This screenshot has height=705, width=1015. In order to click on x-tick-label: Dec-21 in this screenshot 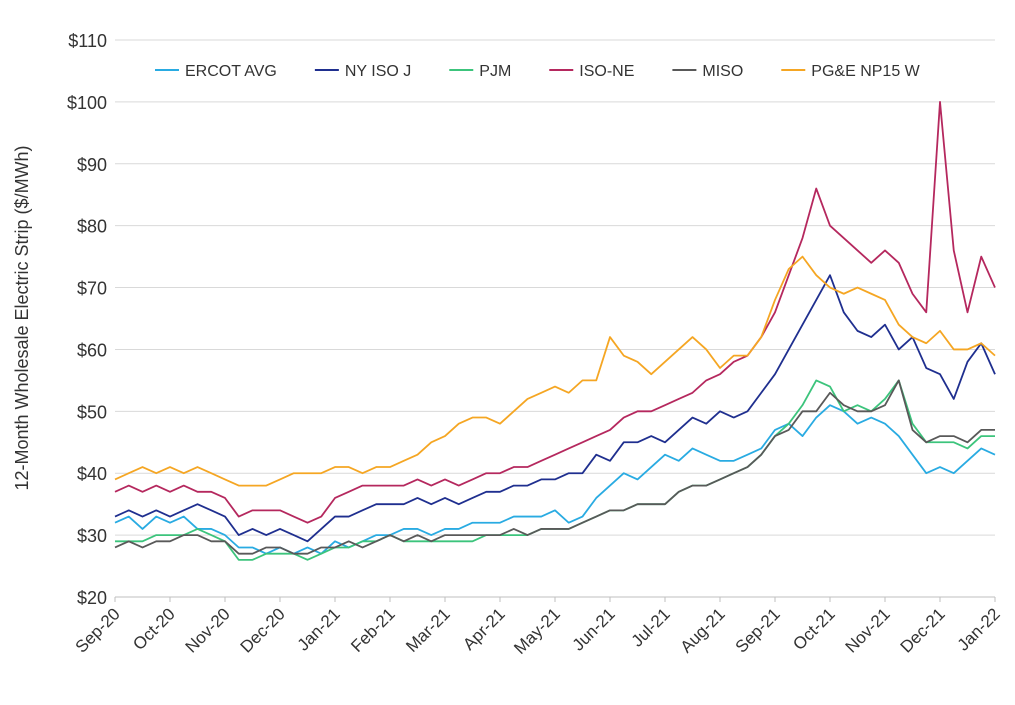, I will do `click(923, 630)`.